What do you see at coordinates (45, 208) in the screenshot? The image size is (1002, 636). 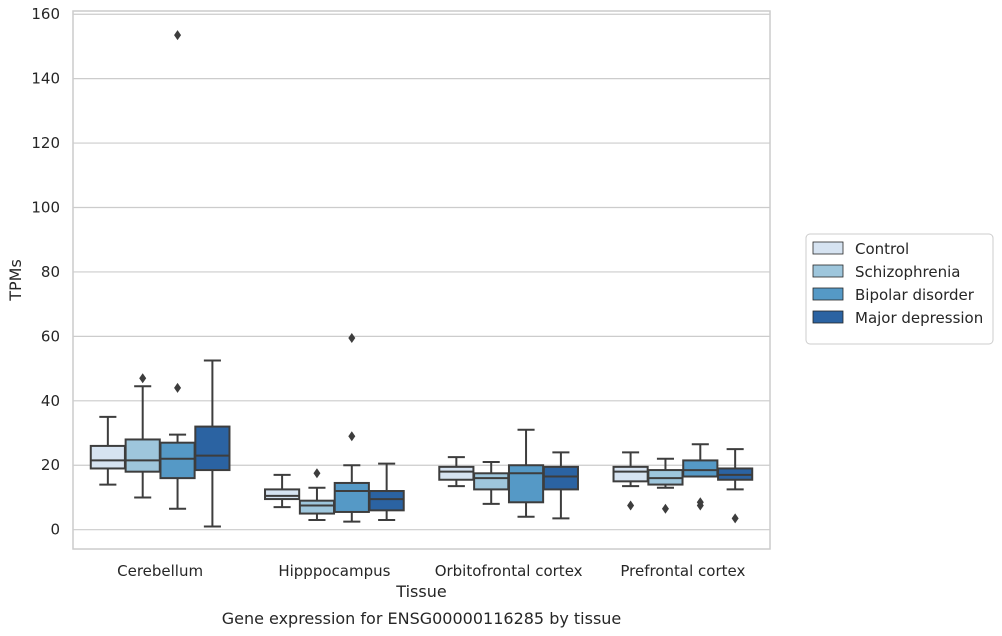 I see `y-tick-label: 100` at bounding box center [45, 208].